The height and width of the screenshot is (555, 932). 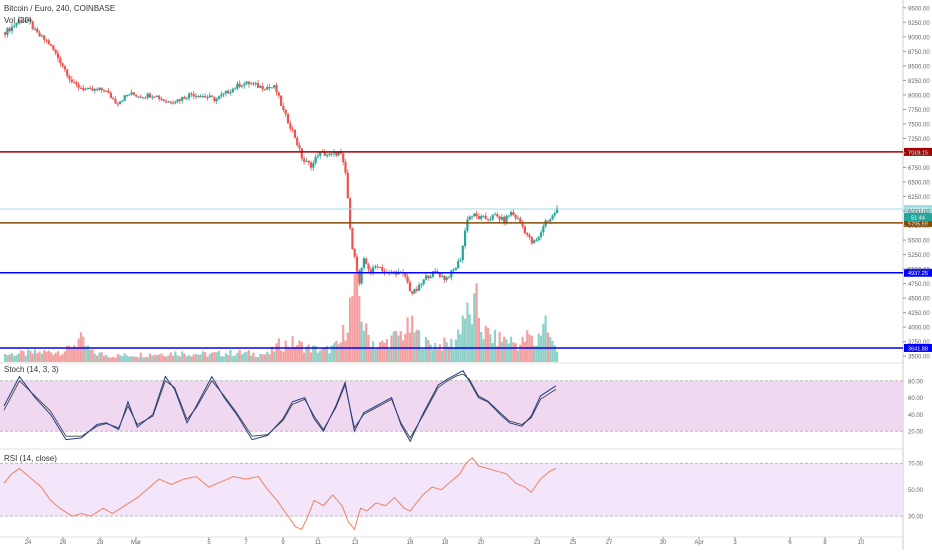 What do you see at coordinates (919, 271) in the screenshot?
I see `y-tick-label: 5000.00` at bounding box center [919, 271].